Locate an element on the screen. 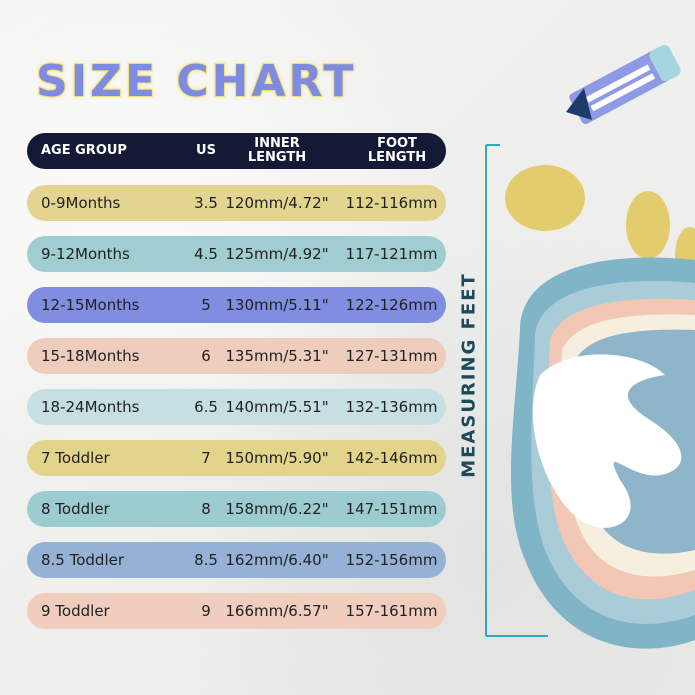  cell-us: 6 is located at coordinates (206, 356).